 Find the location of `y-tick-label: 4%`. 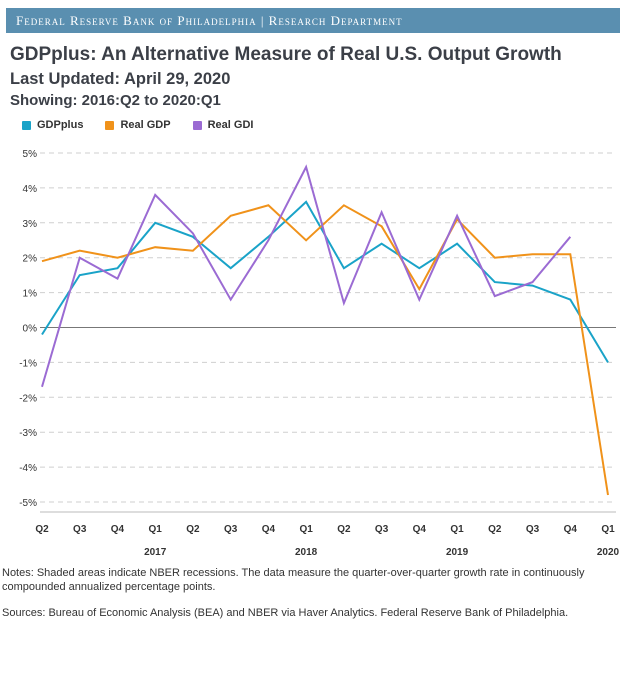

y-tick-label: 4% is located at coordinates (30, 189).